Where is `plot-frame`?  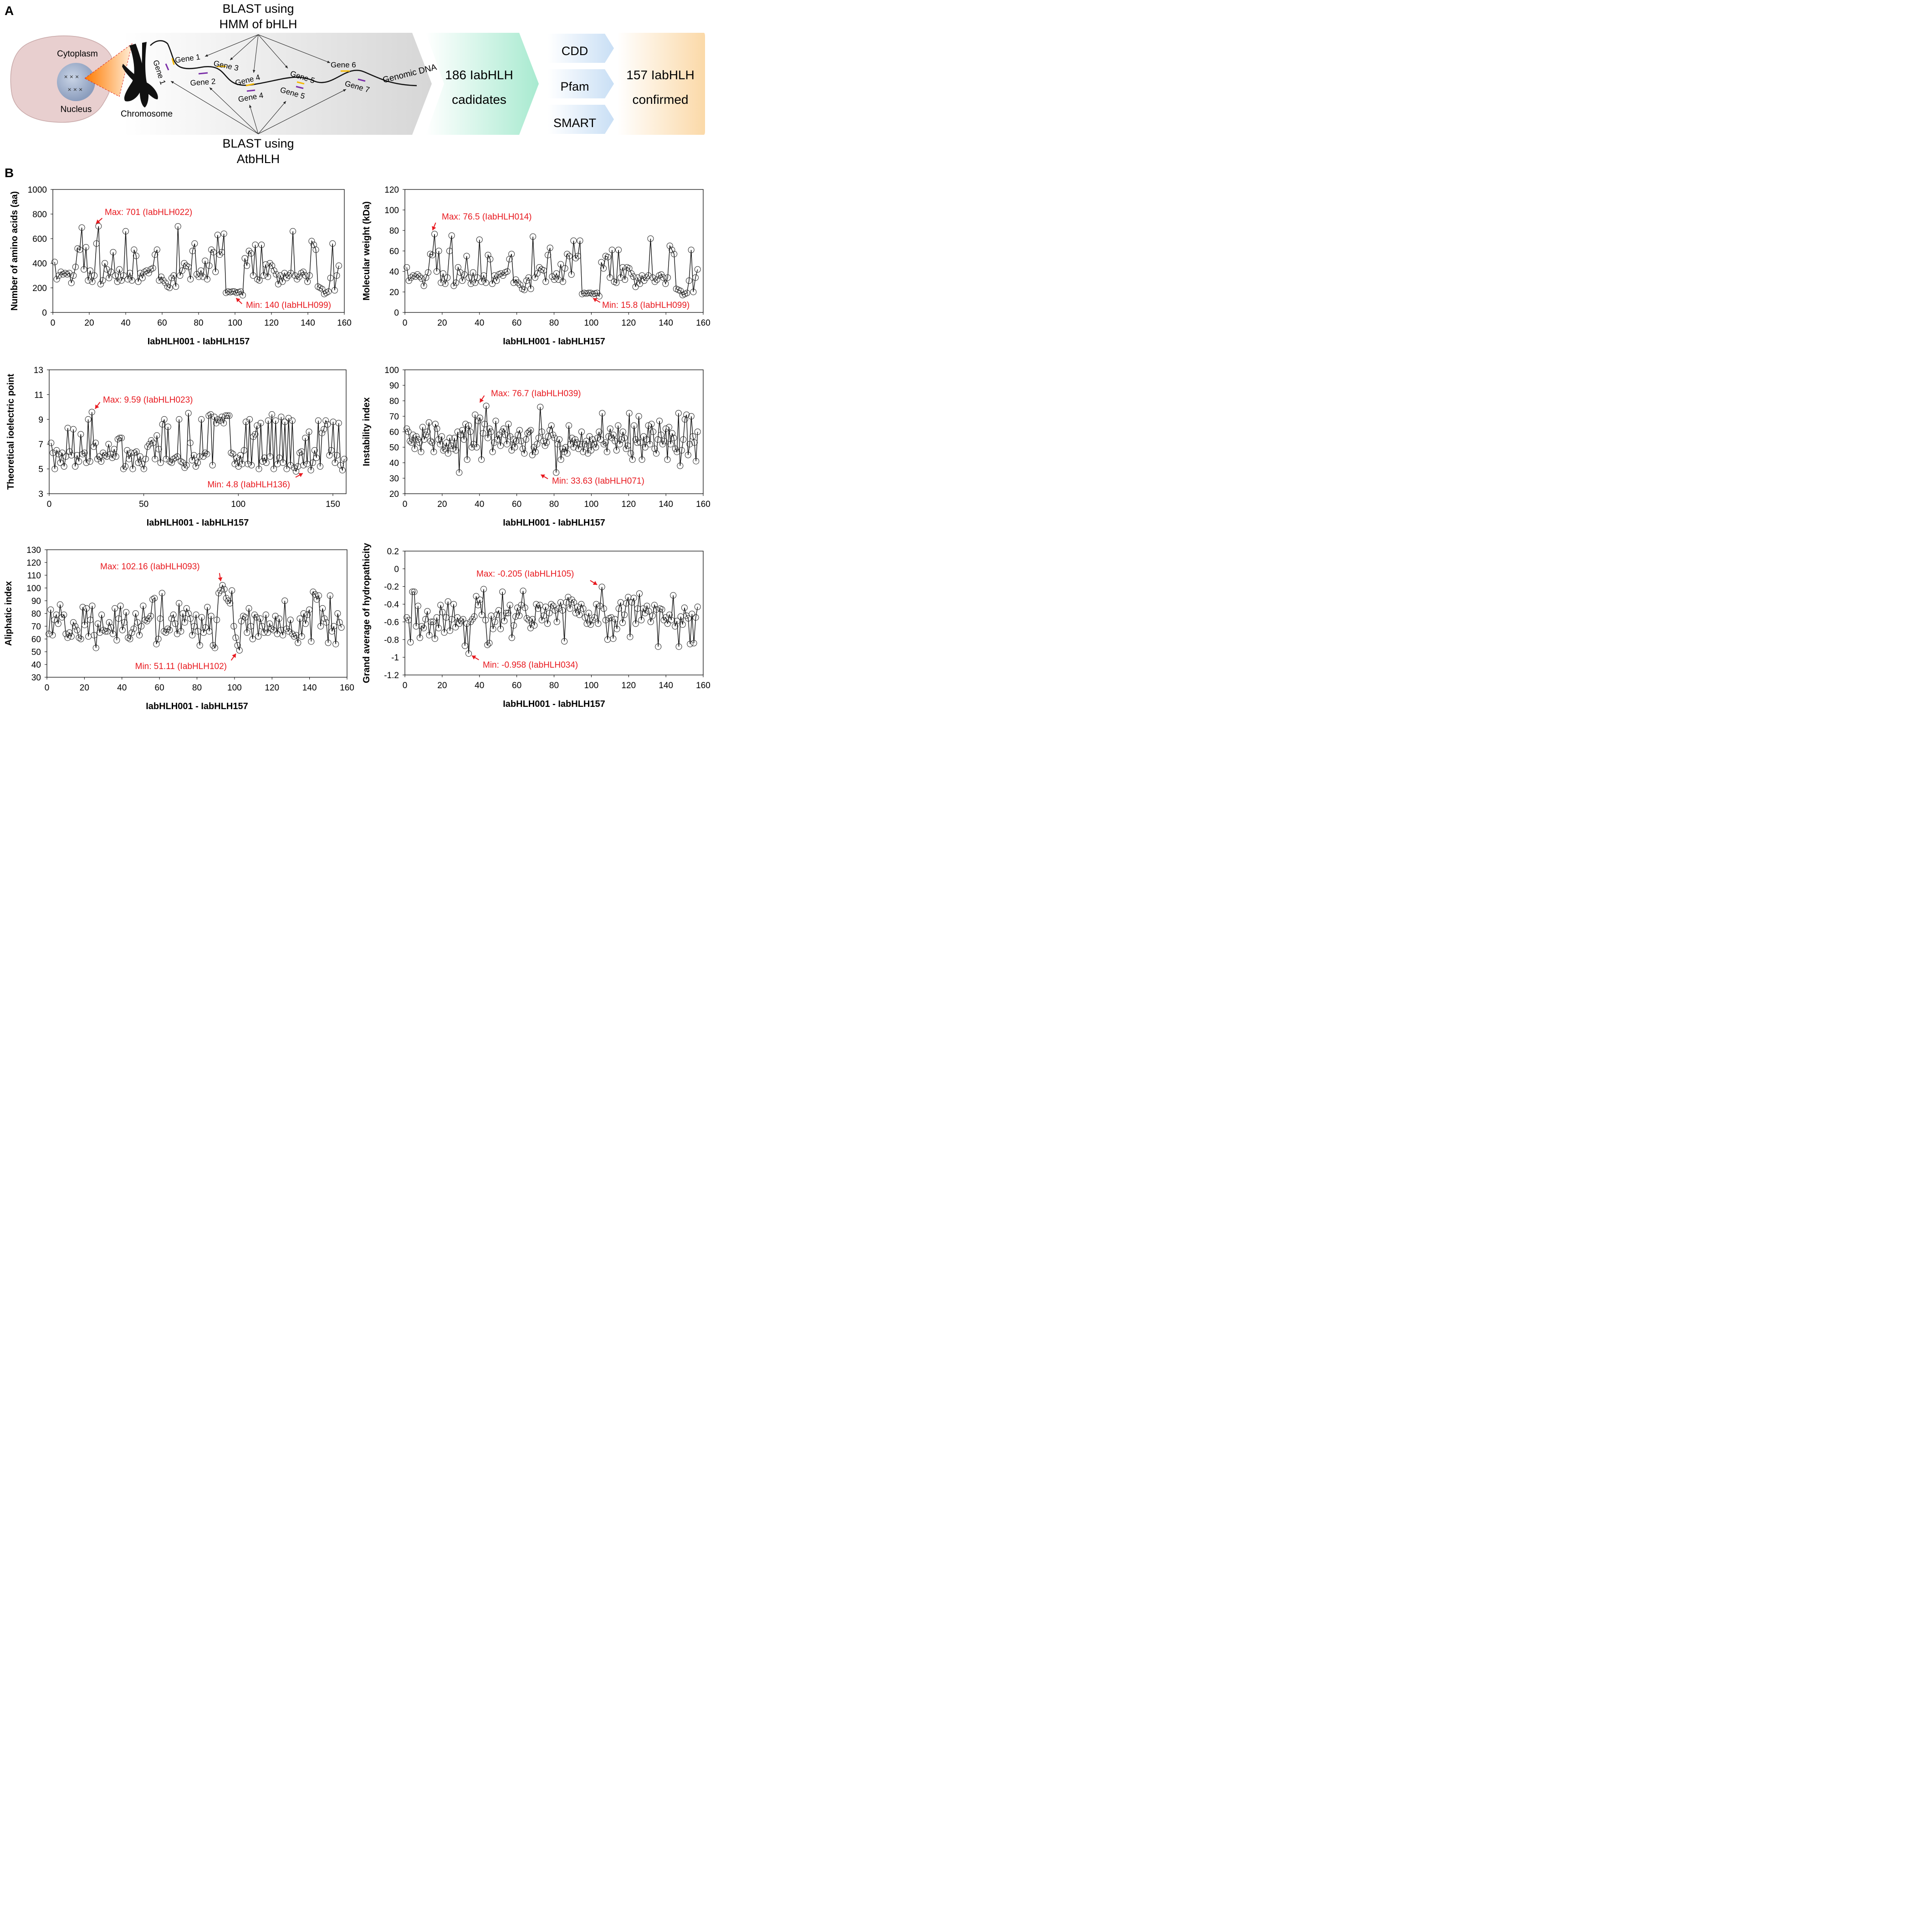
plot-frame is located at coordinates (197, 613).